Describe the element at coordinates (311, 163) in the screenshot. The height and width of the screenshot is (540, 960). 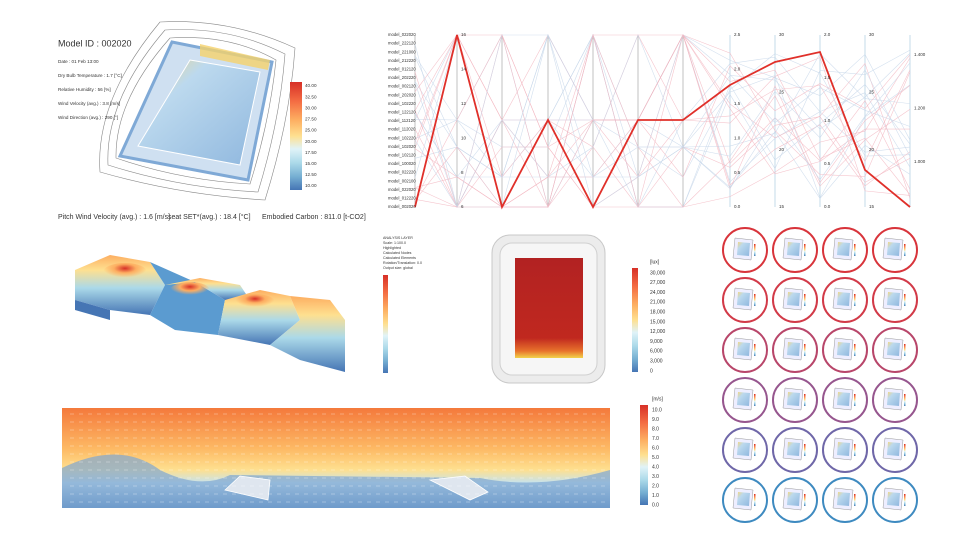
I see `temp-label: 15.00` at that location.